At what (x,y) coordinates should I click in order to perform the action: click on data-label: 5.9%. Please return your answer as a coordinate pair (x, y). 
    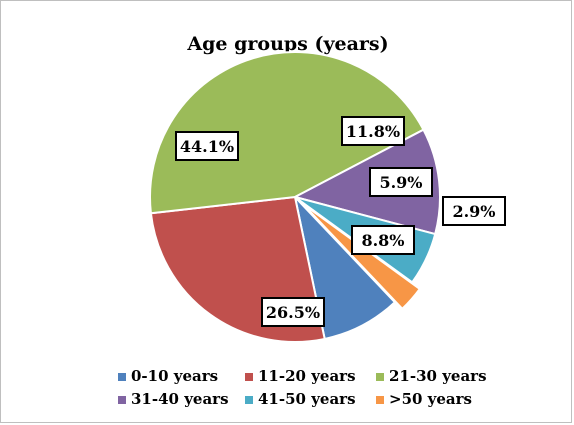
    Looking at the image, I should click on (401, 182).